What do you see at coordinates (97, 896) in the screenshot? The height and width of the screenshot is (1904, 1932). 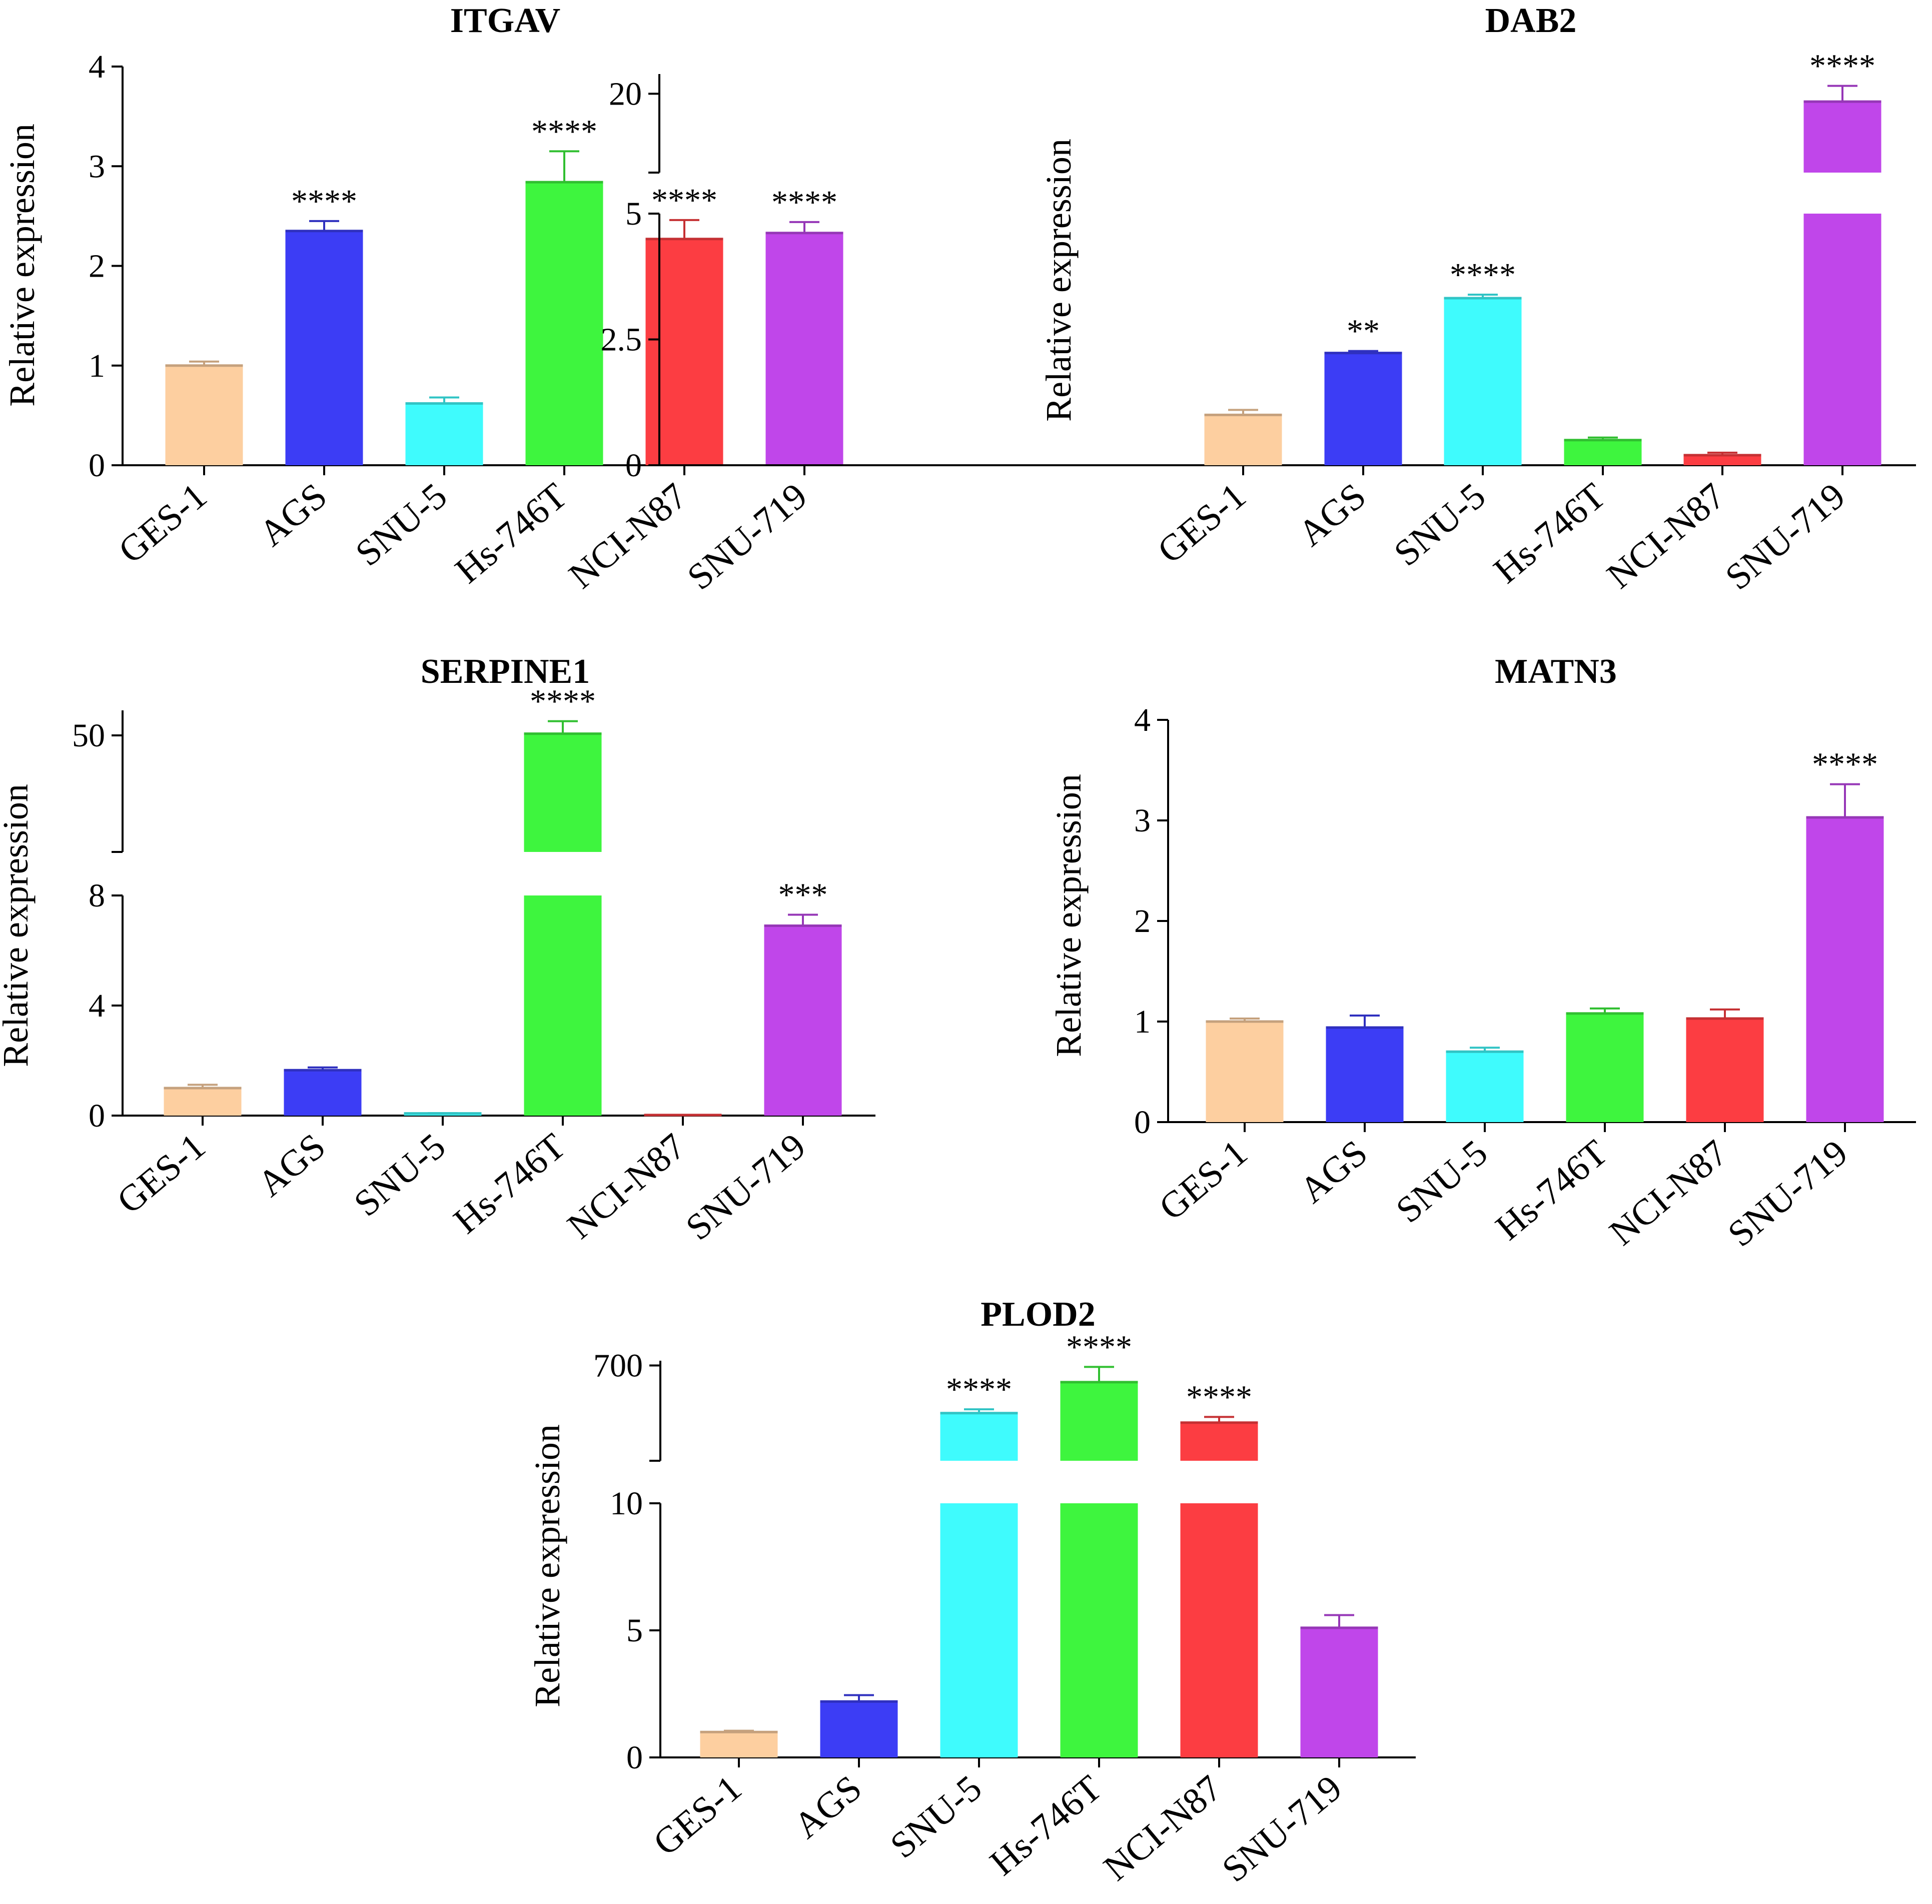 I see `y-tick-label: 8` at bounding box center [97, 896].